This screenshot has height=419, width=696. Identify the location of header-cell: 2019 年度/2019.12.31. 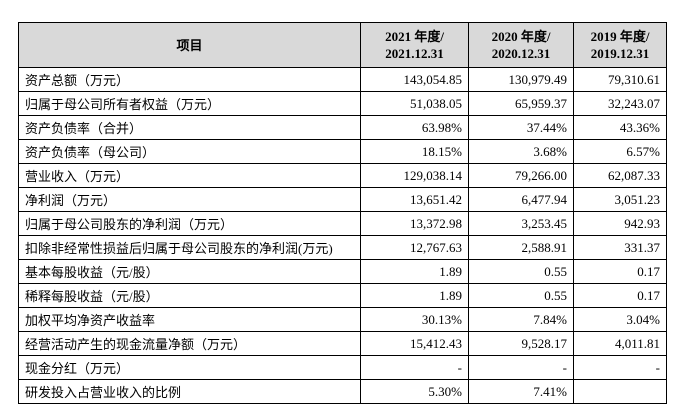
(620, 45).